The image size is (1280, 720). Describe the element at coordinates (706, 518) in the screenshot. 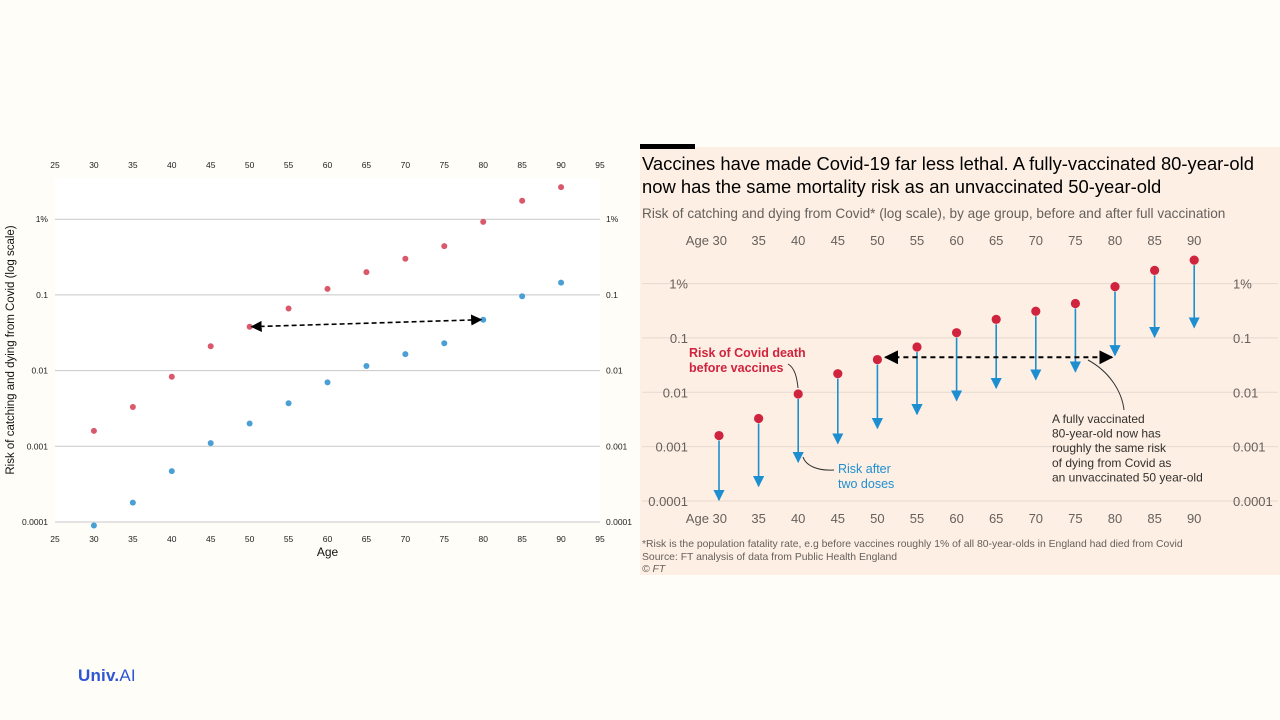

I see `ft-x-tick-bottom: Age 30` at that location.